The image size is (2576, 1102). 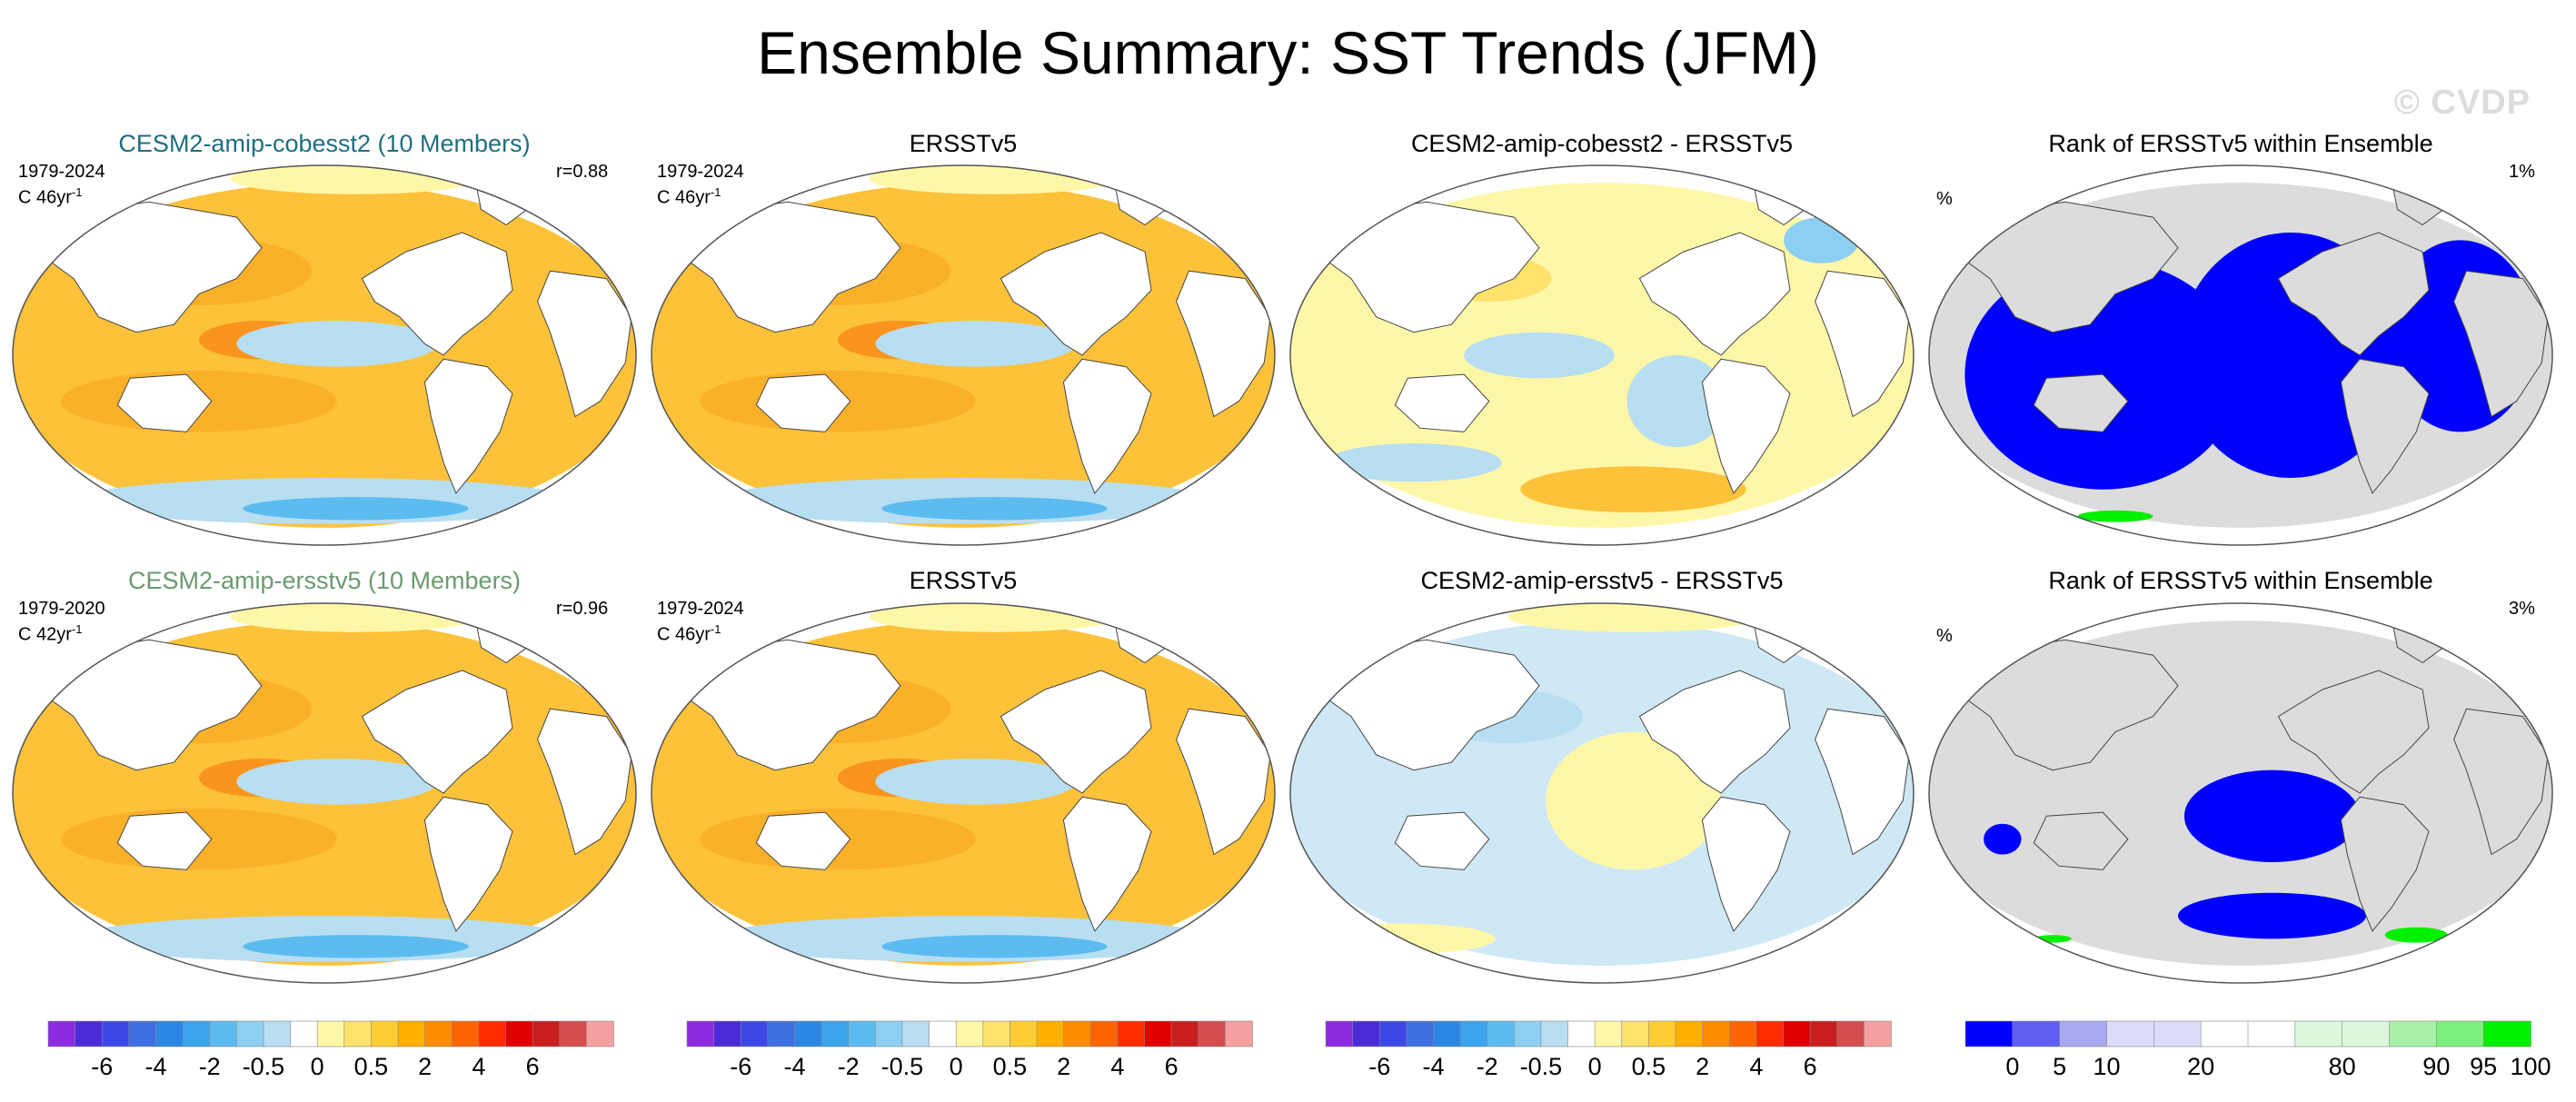 I want to click on colorbar-tick-label: 5, so click(x=2060, y=1066).